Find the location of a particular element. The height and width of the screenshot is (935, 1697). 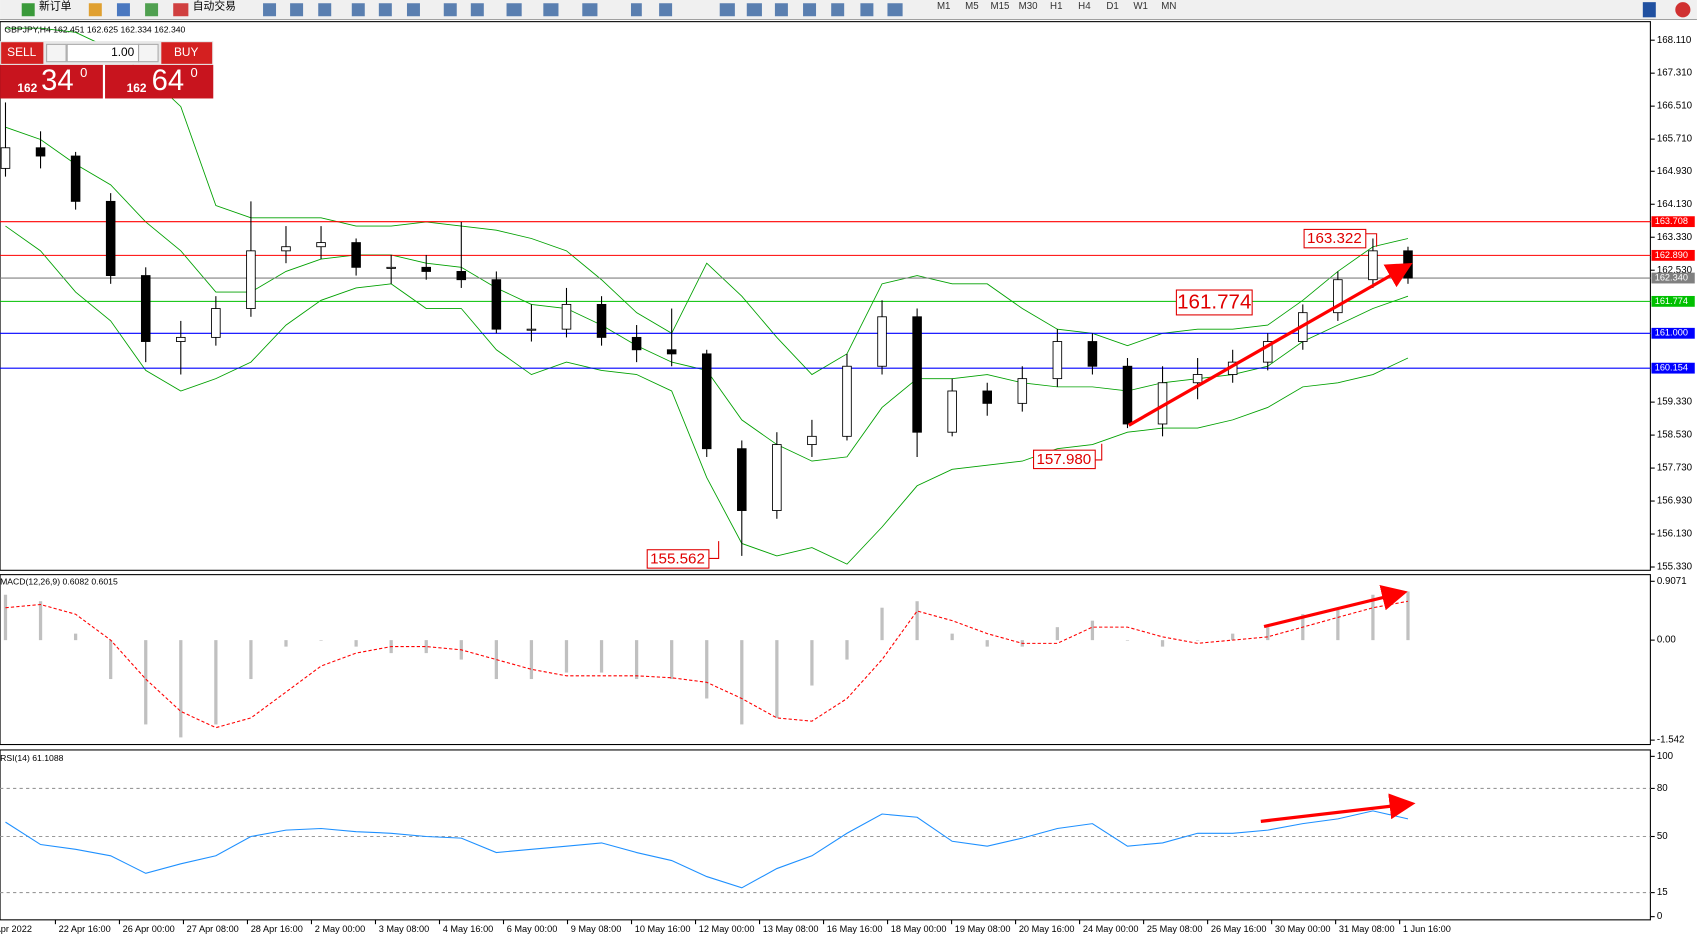

ask-box is located at coordinates (159, 81).